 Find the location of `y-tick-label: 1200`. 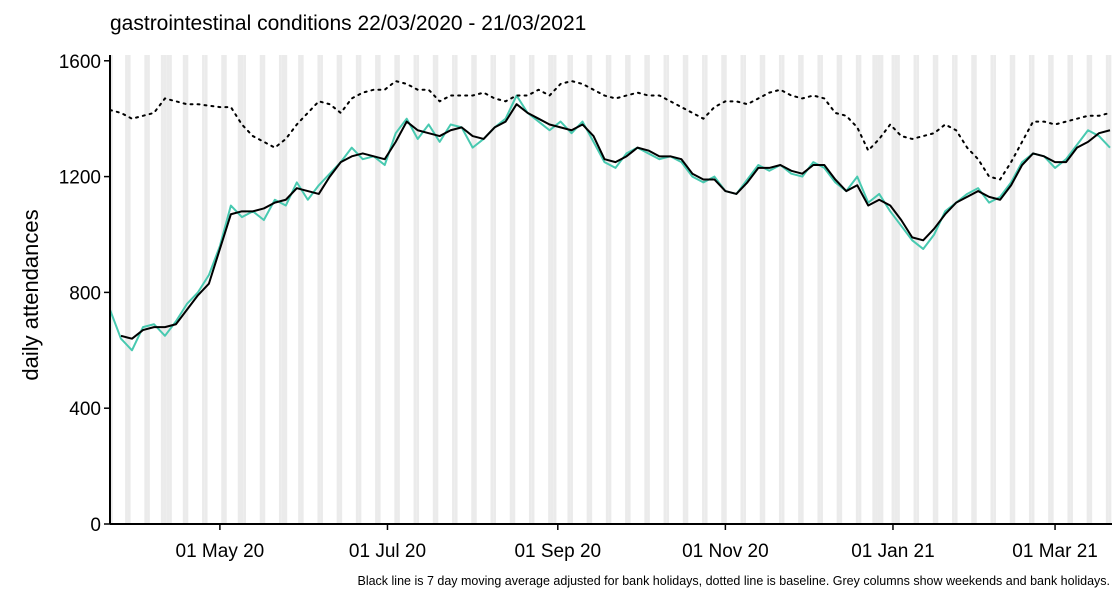

y-tick-label: 1200 is located at coordinates (80, 178).